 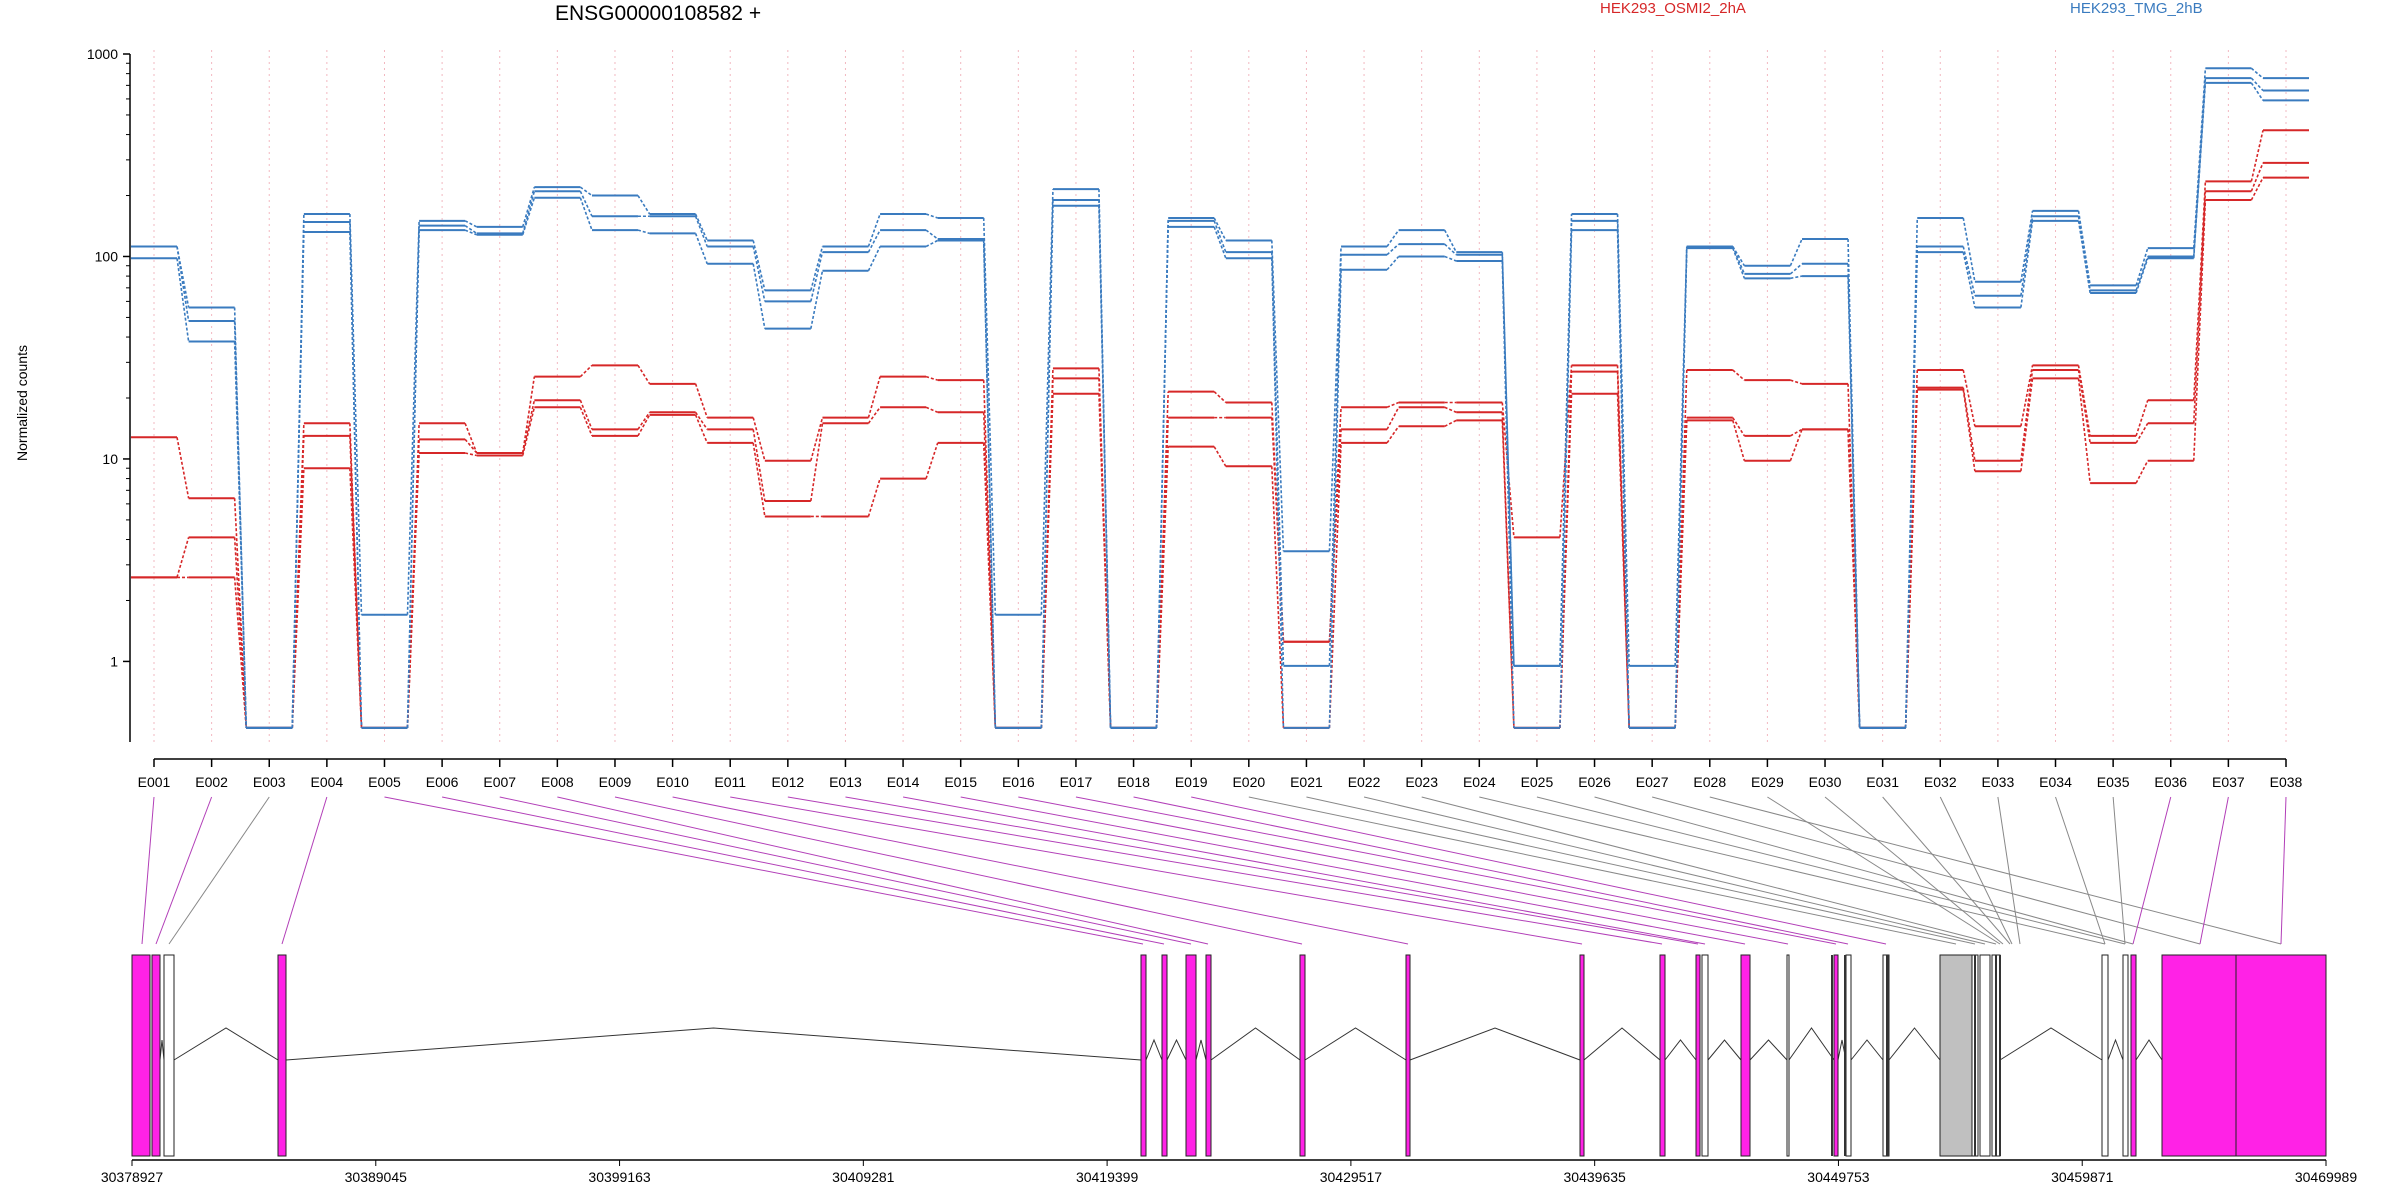 What do you see at coordinates (2055, 782) in the screenshot?
I see `x-tick-label: E034` at bounding box center [2055, 782].